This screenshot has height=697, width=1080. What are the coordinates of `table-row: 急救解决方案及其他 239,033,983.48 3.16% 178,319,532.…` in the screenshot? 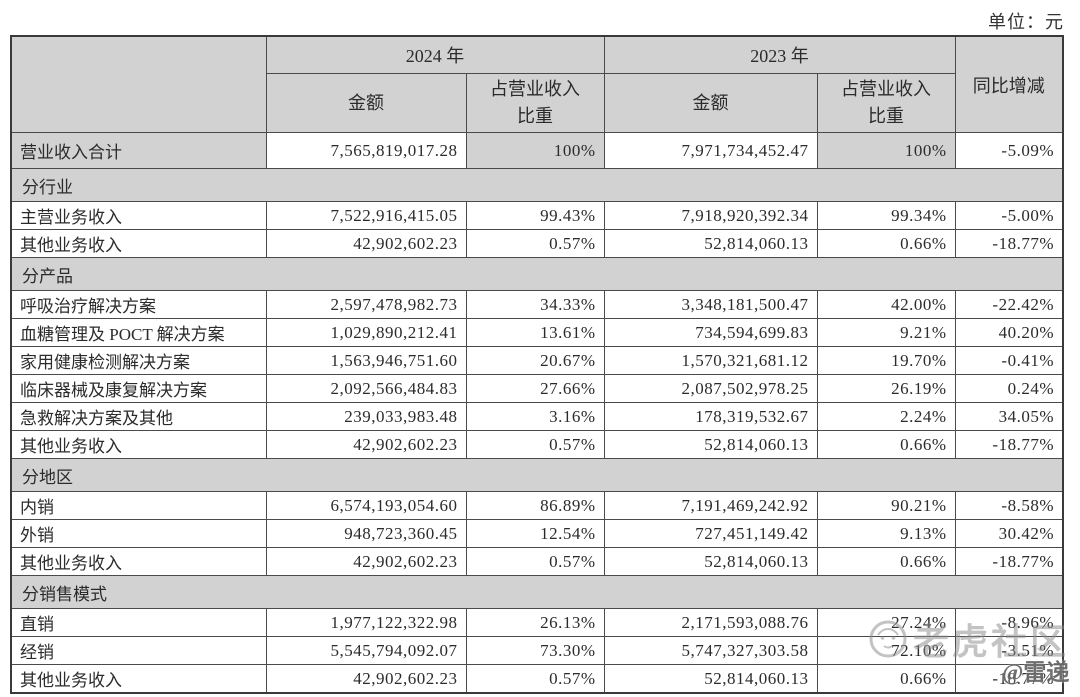 It's located at (537, 416).